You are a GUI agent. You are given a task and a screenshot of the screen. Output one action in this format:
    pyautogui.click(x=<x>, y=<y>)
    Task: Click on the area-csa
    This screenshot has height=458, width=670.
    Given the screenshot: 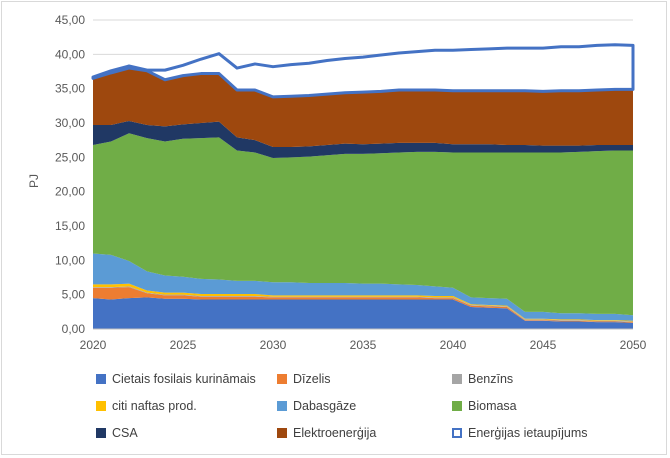 What is the action you would take?
    pyautogui.click(x=363, y=139)
    